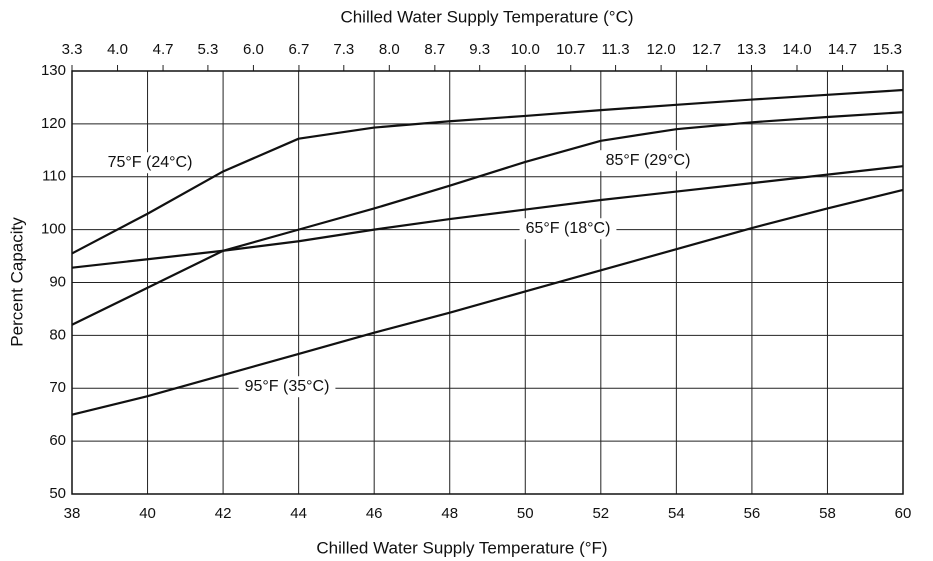 The width and height of the screenshot is (933, 561). I want to click on curve-label: 95°F (35°C), so click(287, 386).